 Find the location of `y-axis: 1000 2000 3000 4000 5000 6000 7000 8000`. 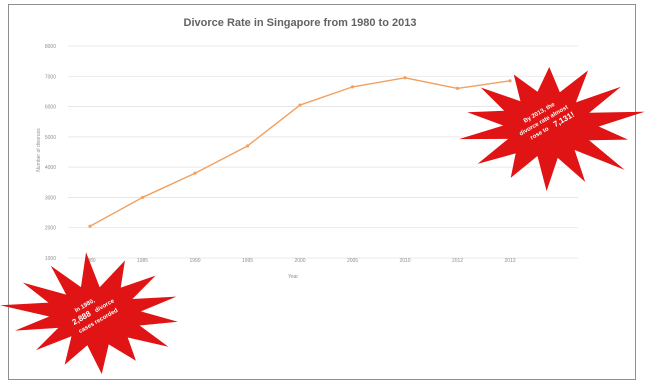

y-axis: 1000 2000 3000 4000 5000 6000 7000 8000 is located at coordinates (50, 153).